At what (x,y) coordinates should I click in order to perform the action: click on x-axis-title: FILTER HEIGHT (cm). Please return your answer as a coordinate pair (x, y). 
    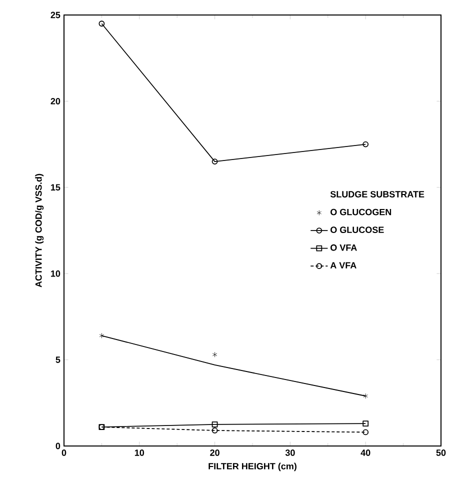
    Looking at the image, I should click on (252, 467).